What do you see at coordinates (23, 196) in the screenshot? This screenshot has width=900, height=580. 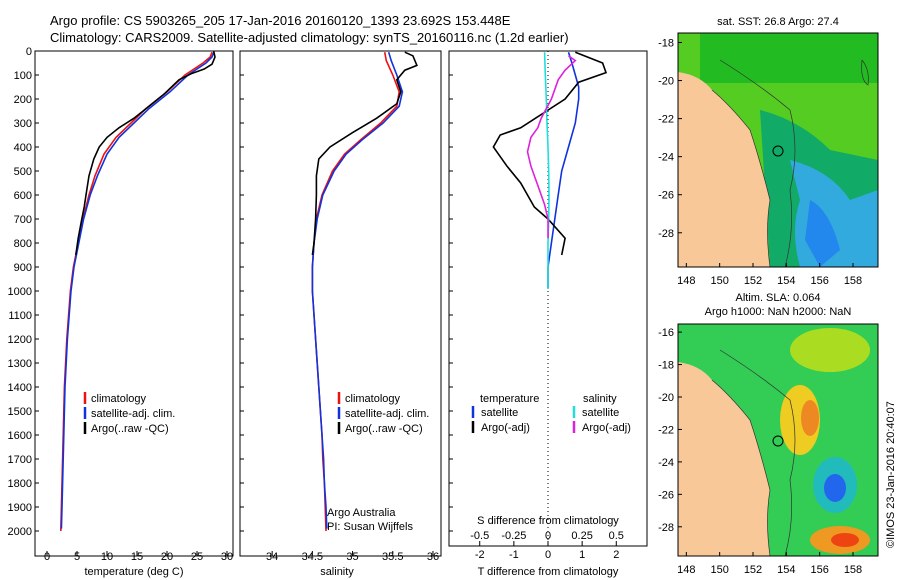 I see `y-tick-label: 600` at bounding box center [23, 196].